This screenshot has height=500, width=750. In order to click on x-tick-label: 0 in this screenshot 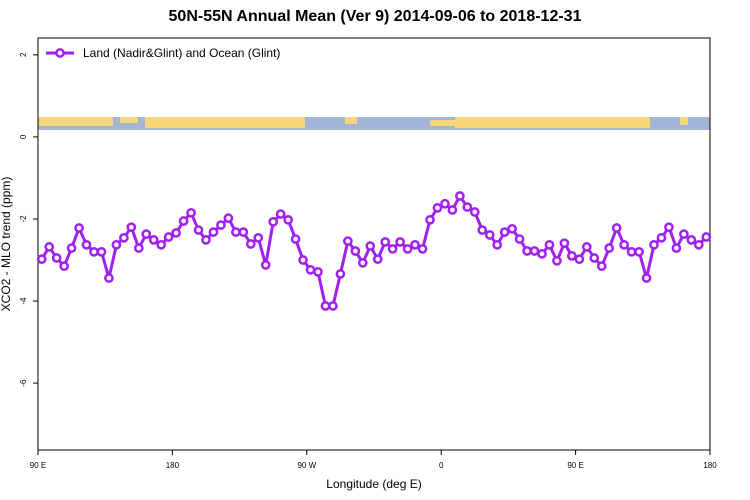, I will do `click(441, 465)`.